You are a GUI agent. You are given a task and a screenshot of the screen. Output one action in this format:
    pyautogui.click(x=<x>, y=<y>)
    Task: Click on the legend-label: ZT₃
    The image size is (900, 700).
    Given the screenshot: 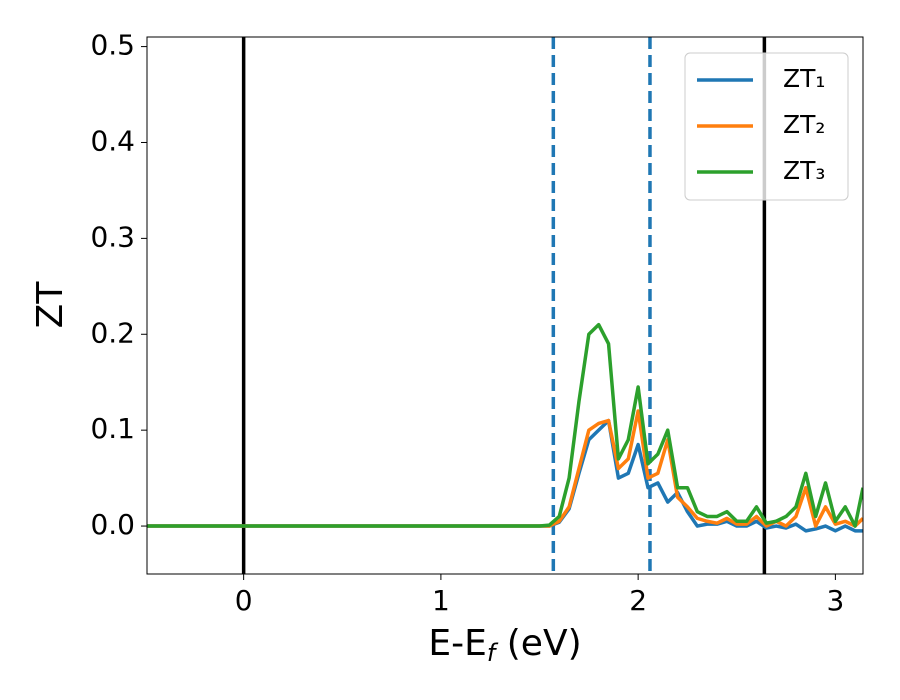 What is the action you would take?
    pyautogui.click(x=804, y=170)
    